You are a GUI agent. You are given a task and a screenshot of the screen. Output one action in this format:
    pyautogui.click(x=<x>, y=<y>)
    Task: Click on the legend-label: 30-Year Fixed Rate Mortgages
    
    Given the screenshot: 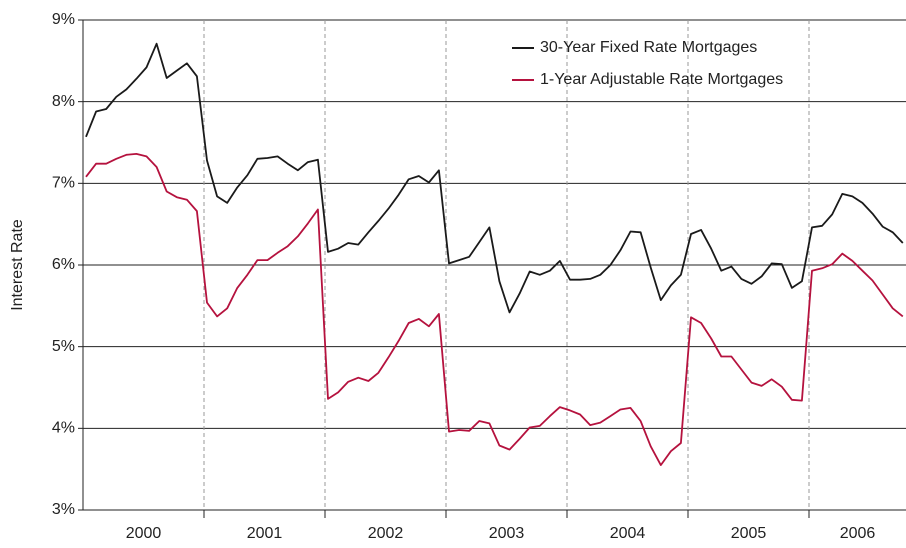 What is the action you would take?
    pyautogui.click(x=648, y=47)
    